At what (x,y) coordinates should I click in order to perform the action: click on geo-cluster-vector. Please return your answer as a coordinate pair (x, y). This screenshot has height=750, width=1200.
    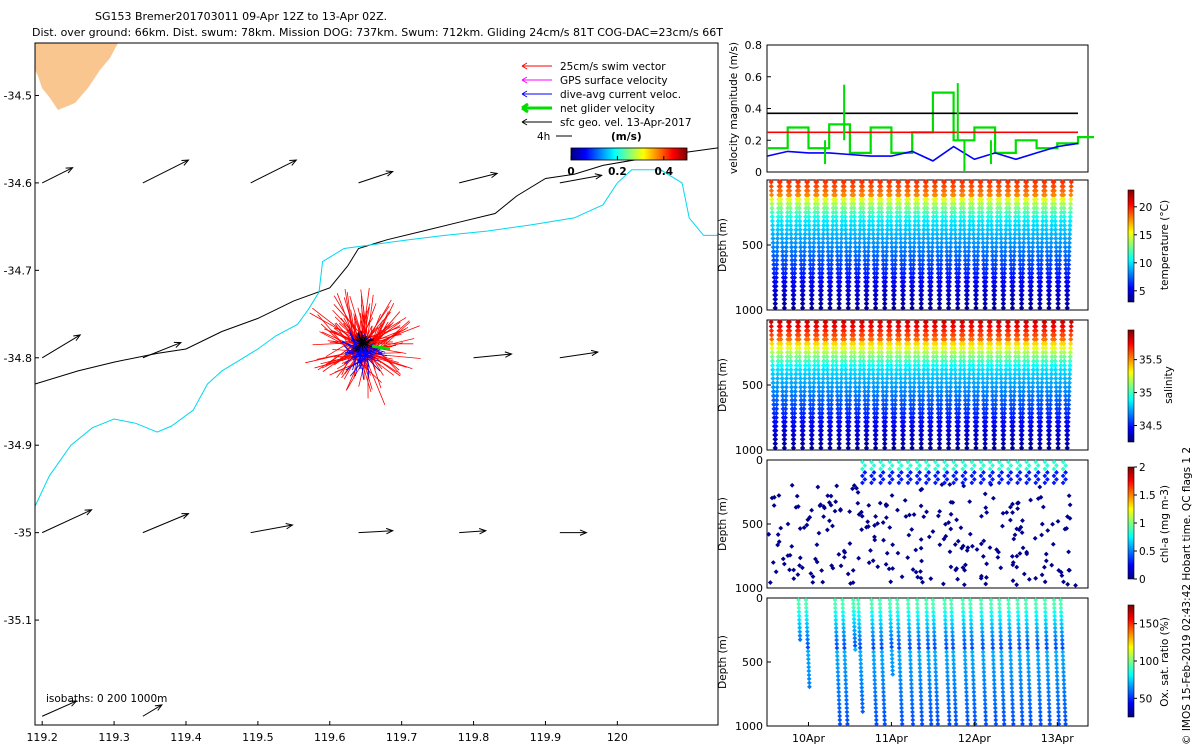
    Looking at the image, I should click on (362, 347).